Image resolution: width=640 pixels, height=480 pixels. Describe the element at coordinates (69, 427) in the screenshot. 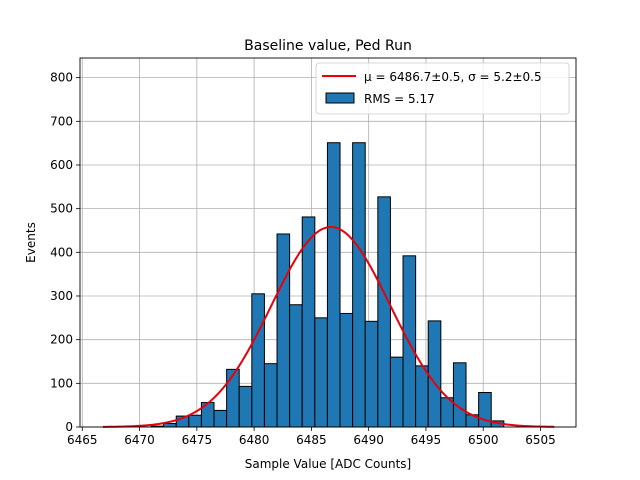

I see `y-tick-label: 0` at that location.